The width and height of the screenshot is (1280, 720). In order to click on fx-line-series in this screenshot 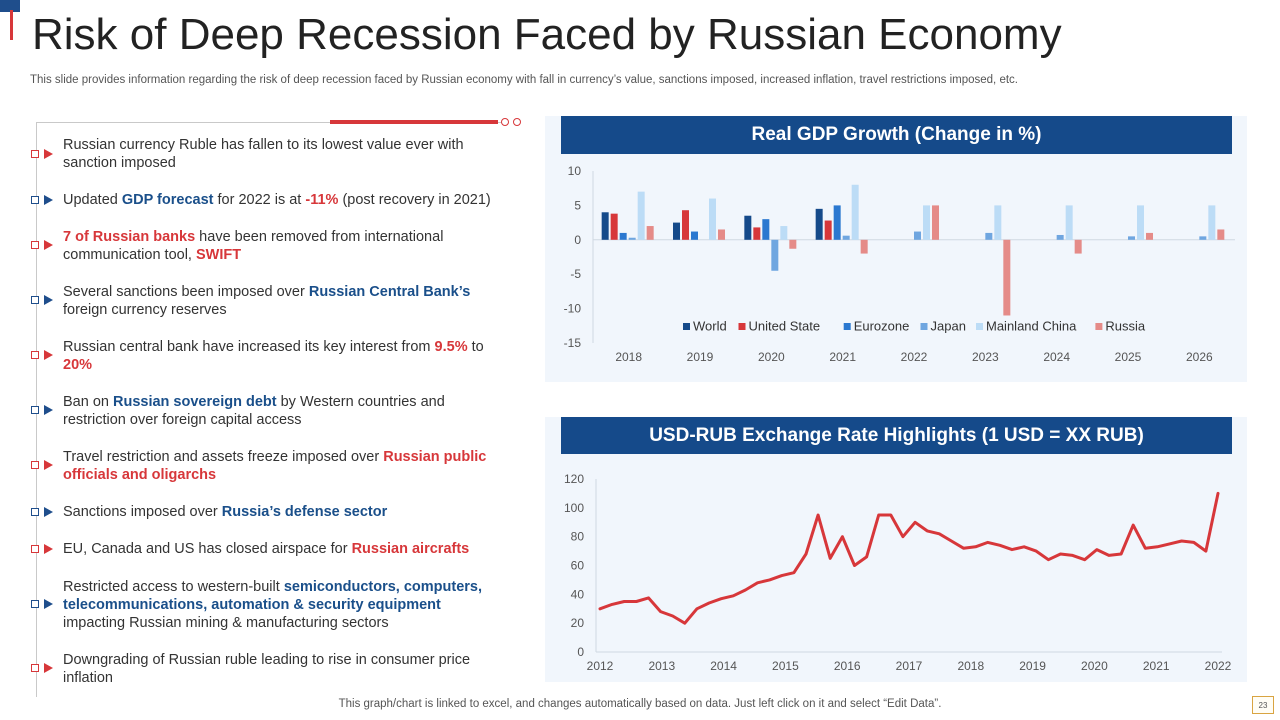, I will do `click(909, 558)`.